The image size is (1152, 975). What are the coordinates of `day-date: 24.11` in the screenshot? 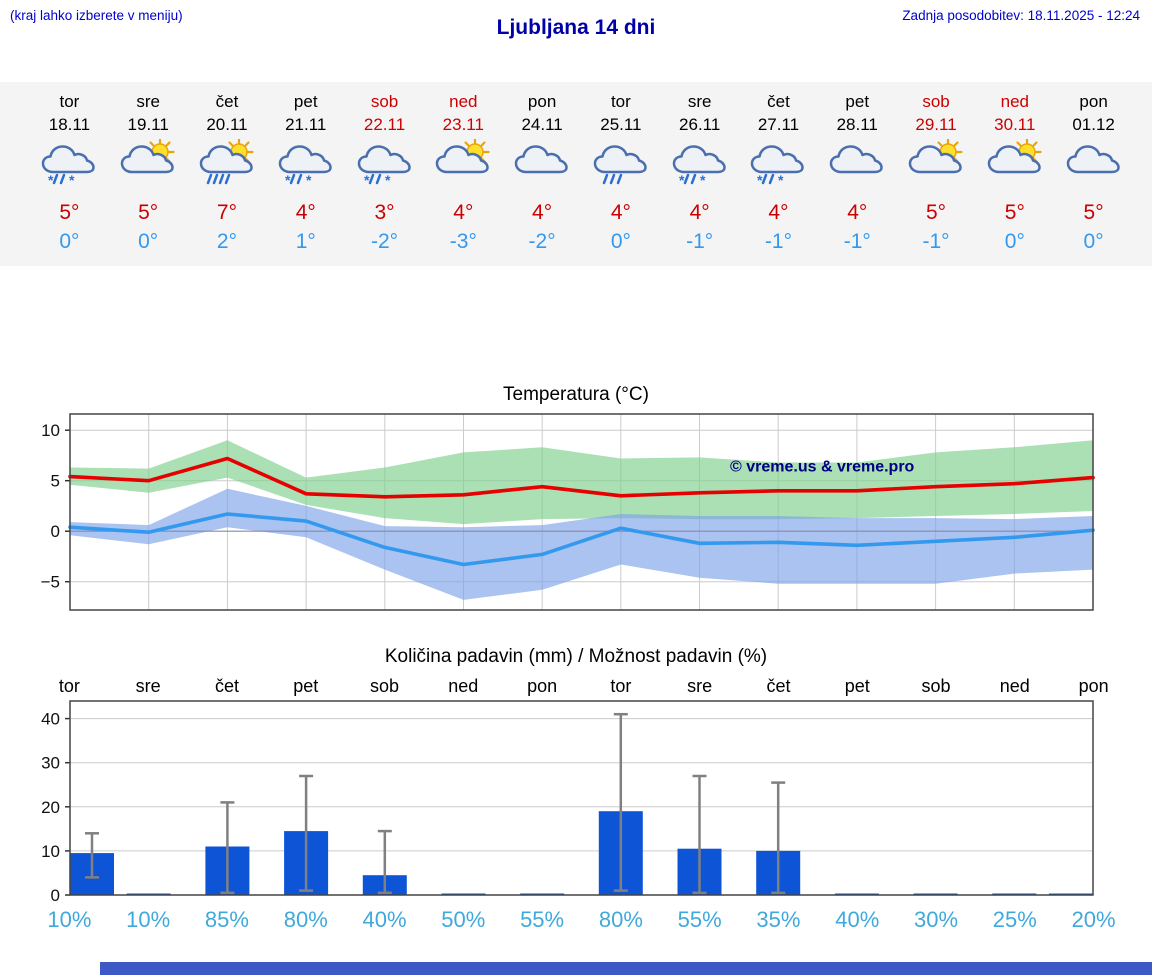 It's located at (542, 124).